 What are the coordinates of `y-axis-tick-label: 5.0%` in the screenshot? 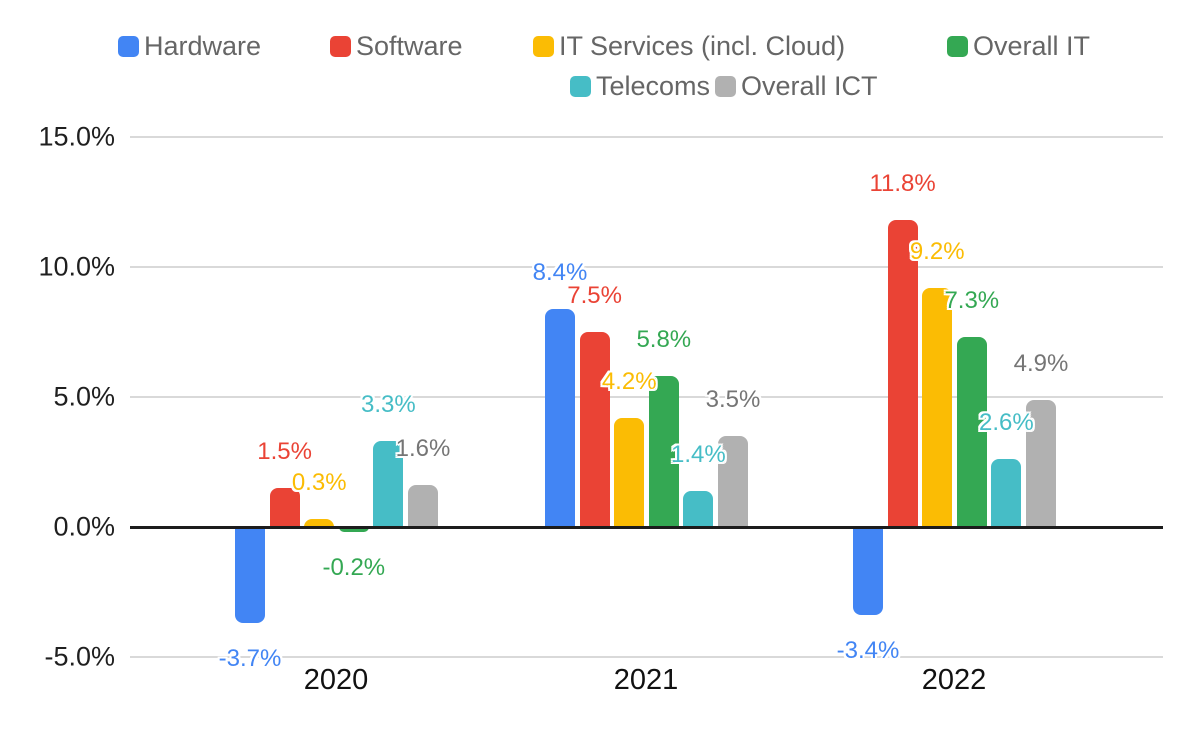 It's located at (84, 396).